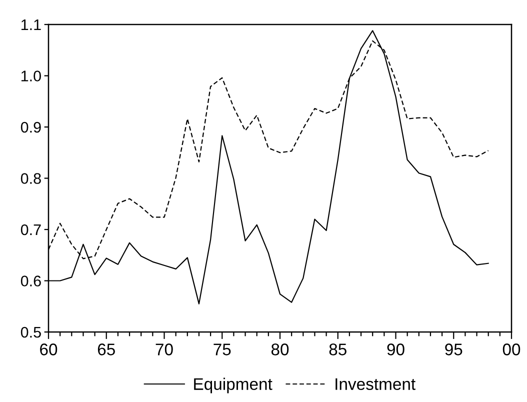 The width and height of the screenshot is (527, 402). I want to click on x-tick-label: 85, so click(337, 350).